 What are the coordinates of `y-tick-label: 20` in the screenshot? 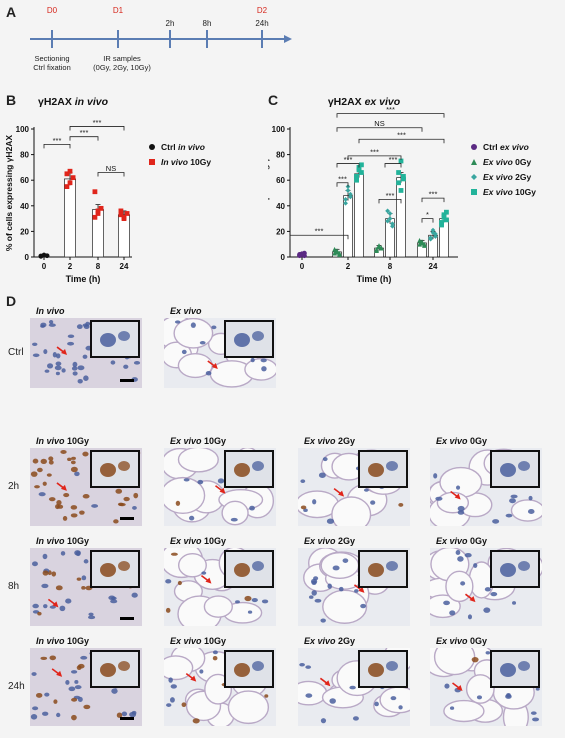 It's located at (24, 231).